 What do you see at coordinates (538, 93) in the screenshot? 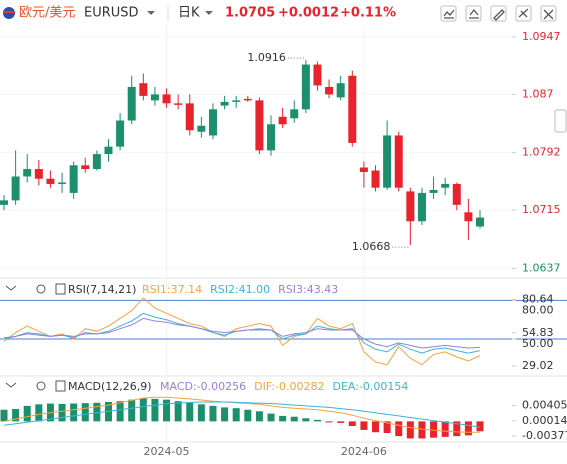
I see `y-tick-label: 1.087` at bounding box center [538, 93].